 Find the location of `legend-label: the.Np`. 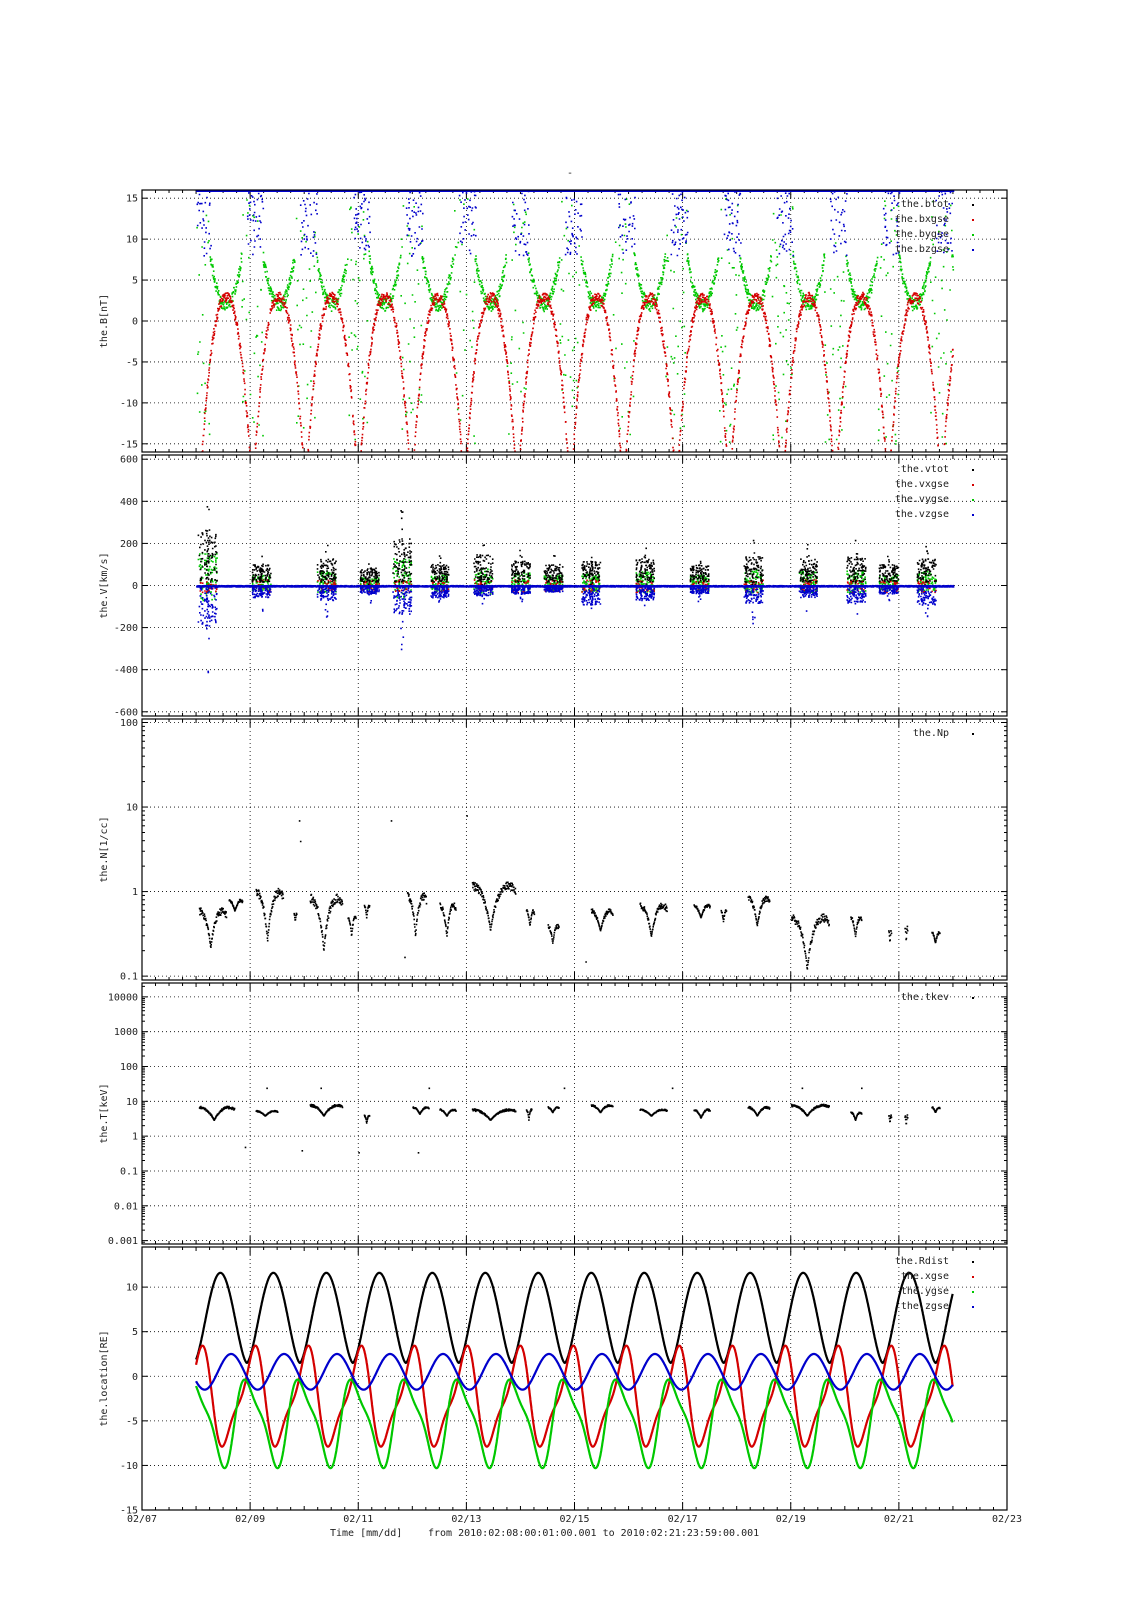

legend-label: the.Np is located at coordinates (931, 733).